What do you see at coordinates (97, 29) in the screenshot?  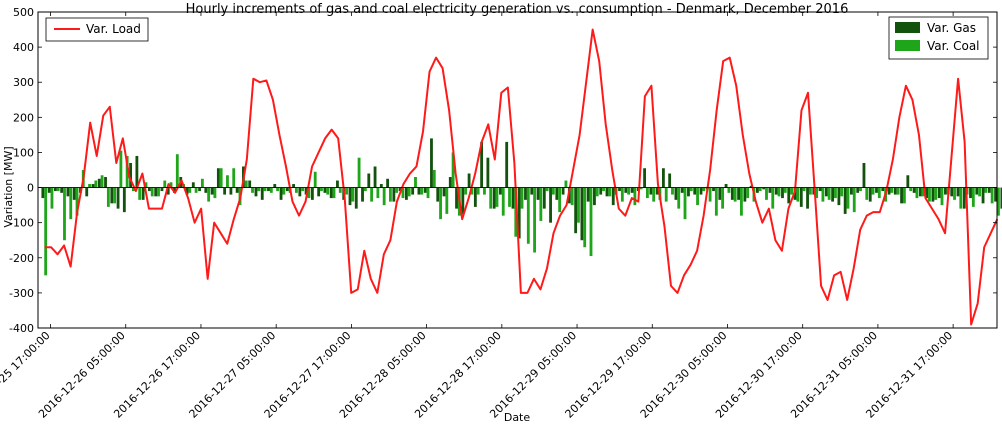 I see `legend-load-box` at bounding box center [97, 29].